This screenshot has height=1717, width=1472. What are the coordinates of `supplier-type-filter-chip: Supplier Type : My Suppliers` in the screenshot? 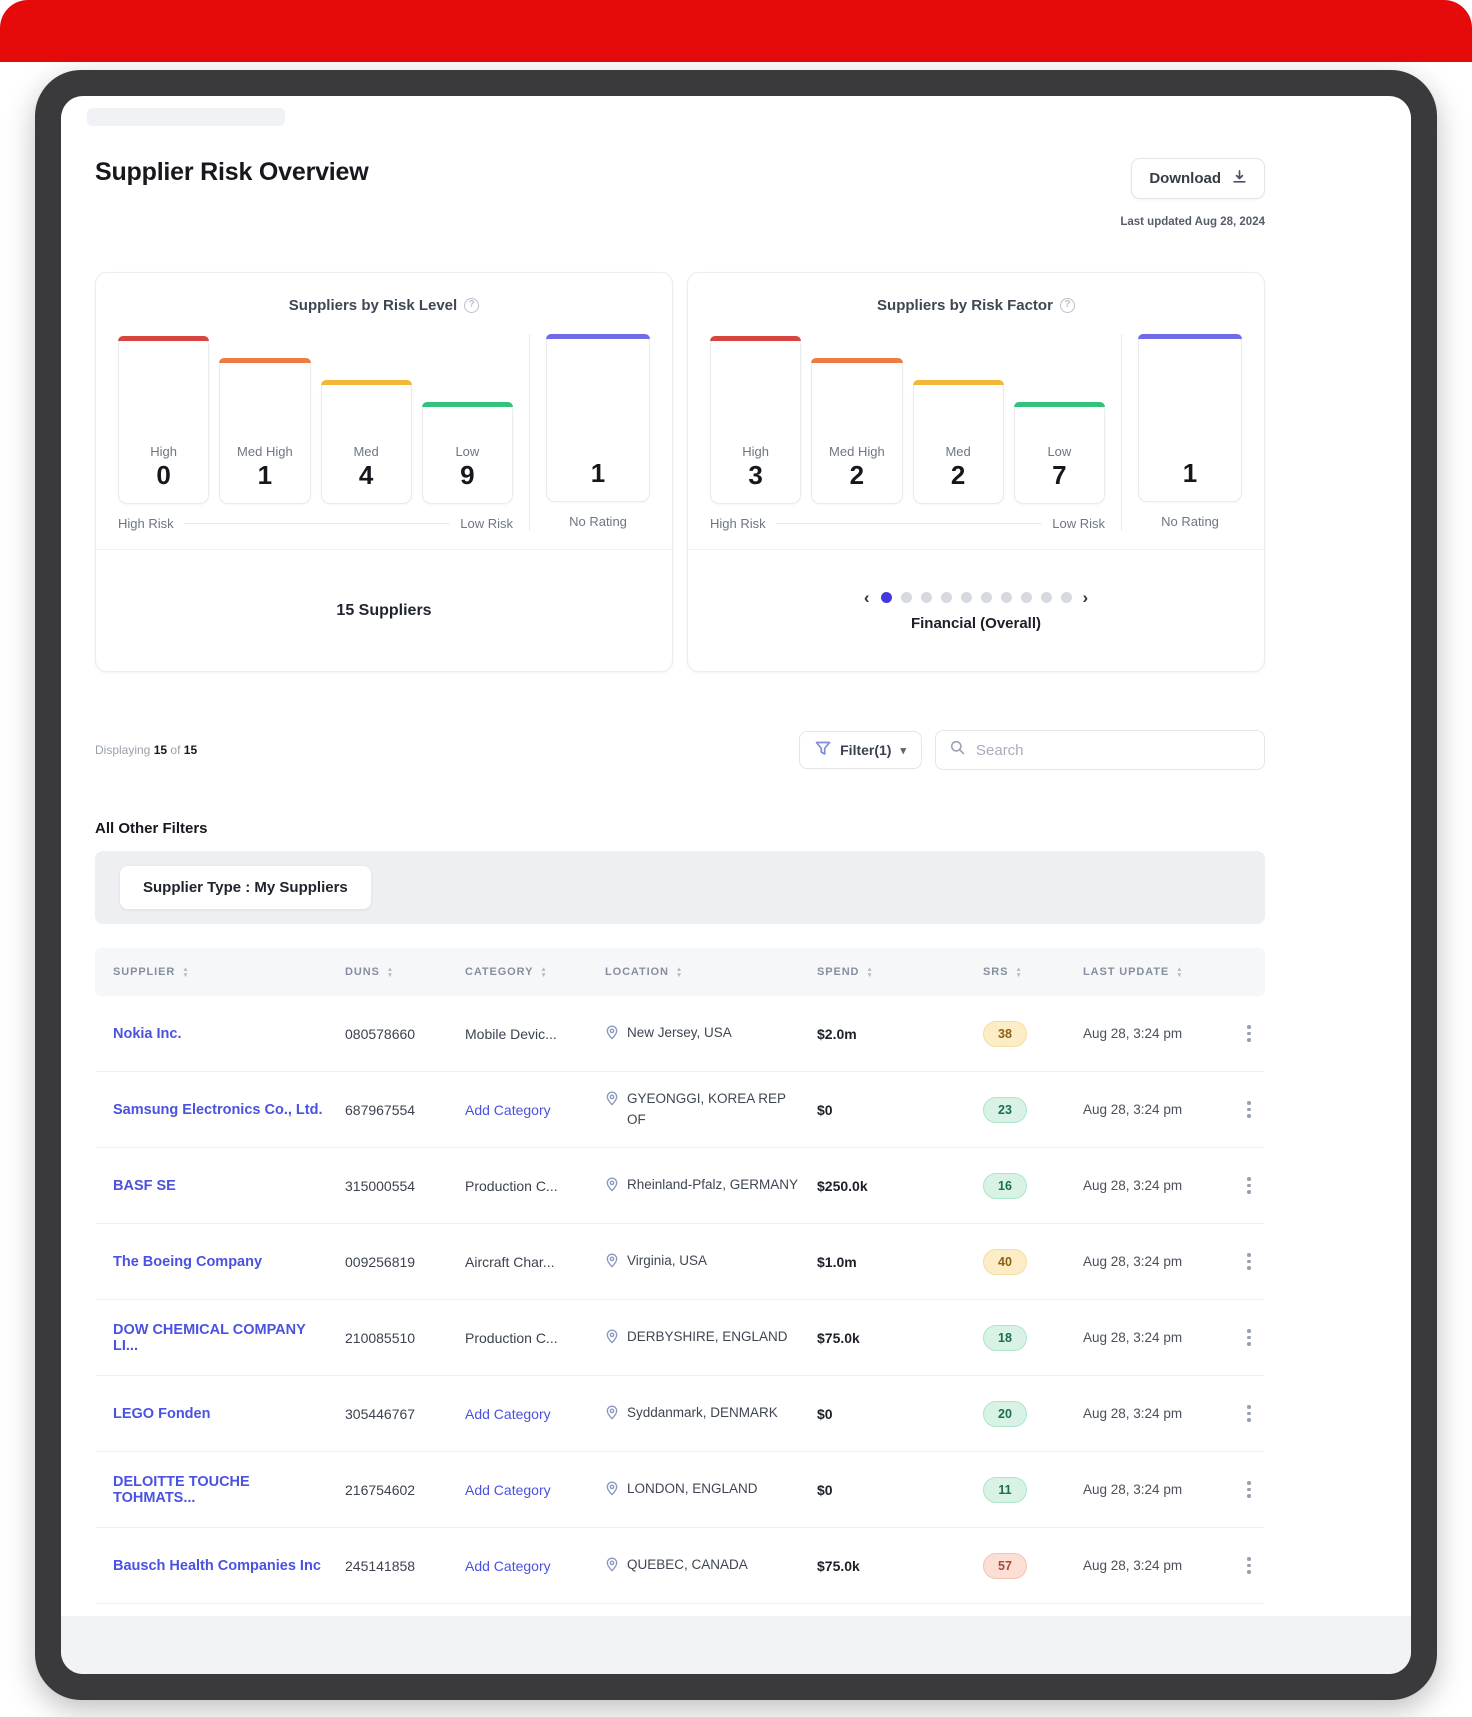 It's located at (245, 887).